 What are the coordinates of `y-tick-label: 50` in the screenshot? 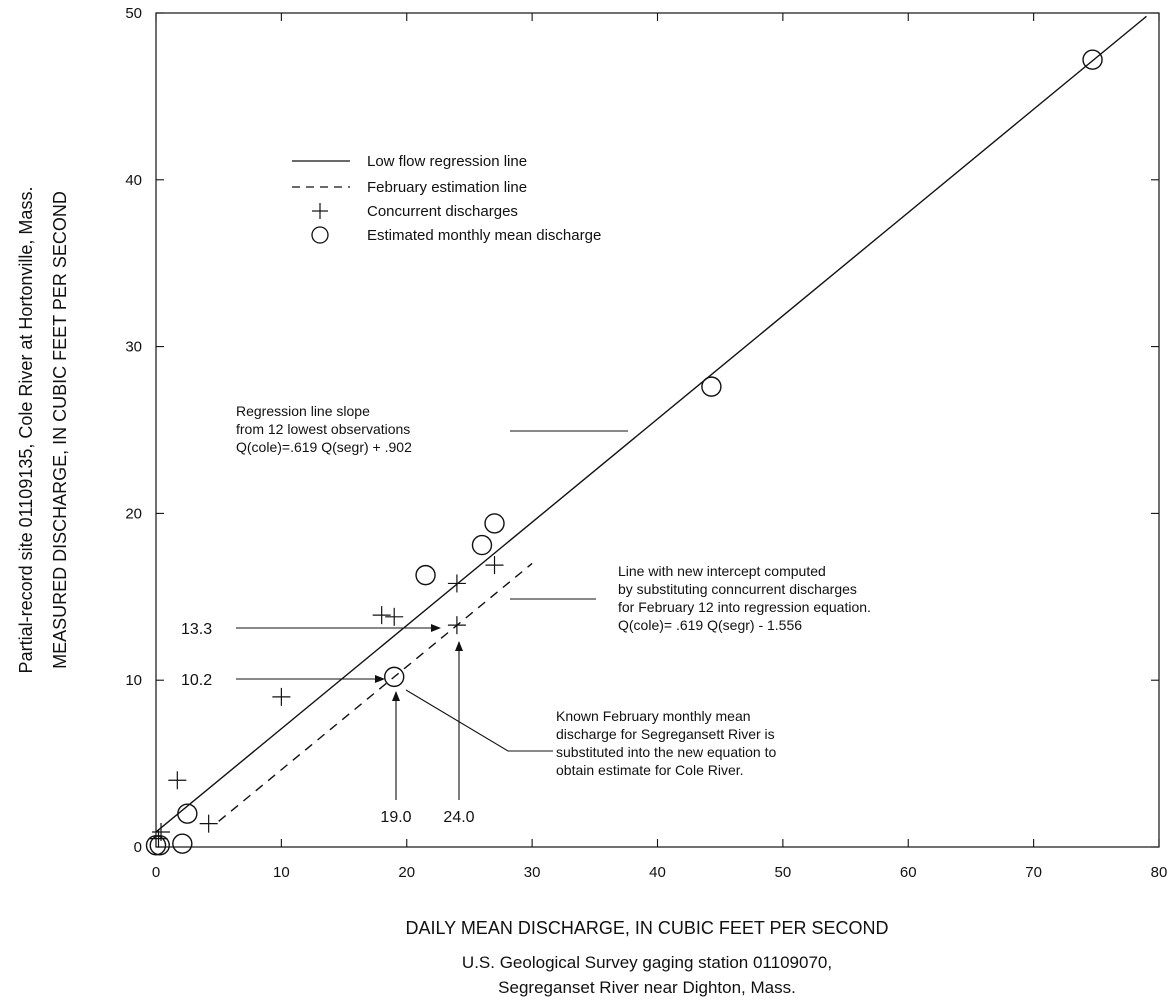 It's located at (133, 13).